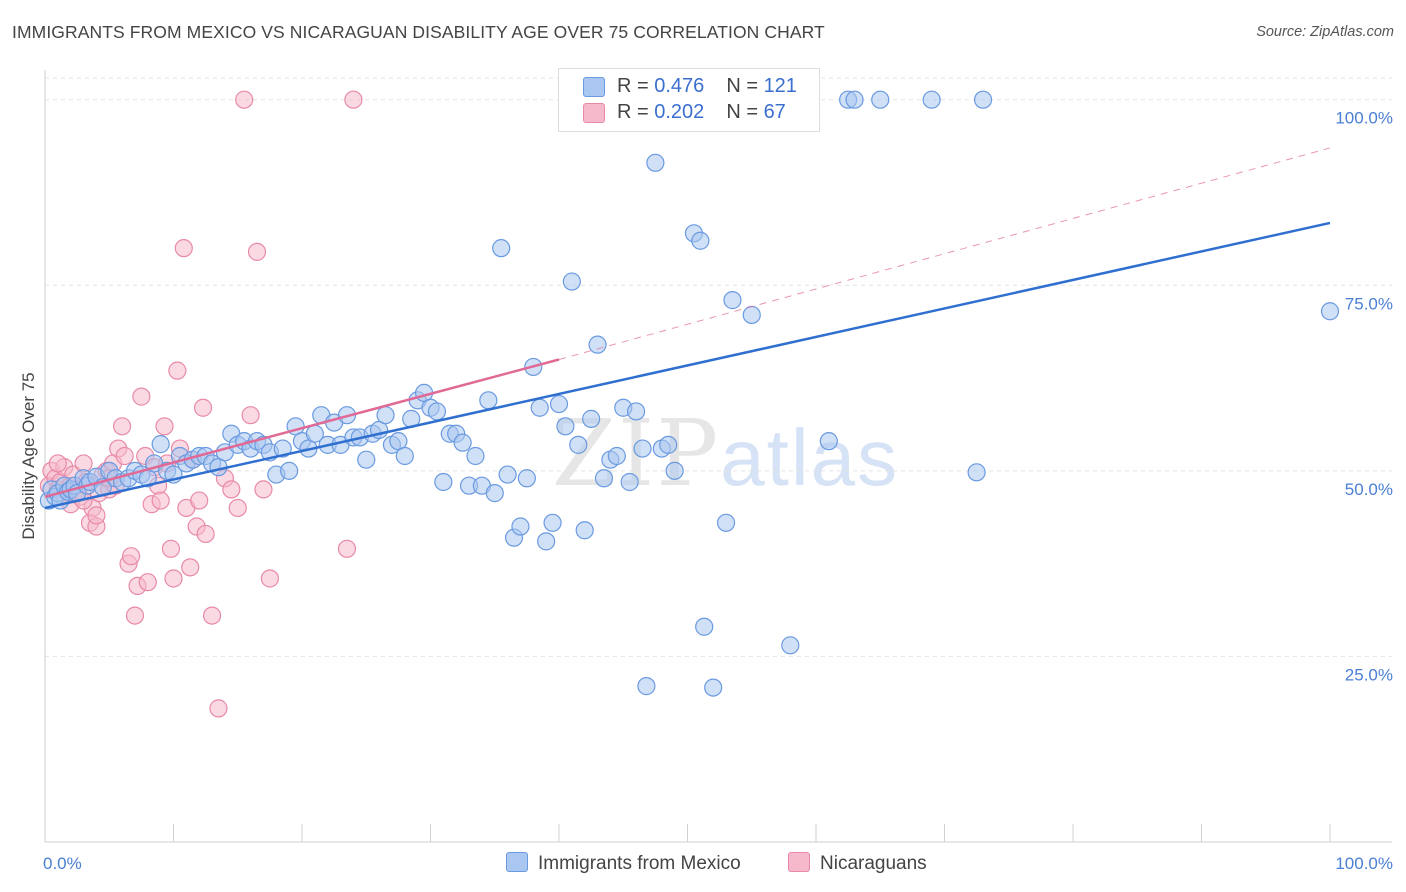  Describe the element at coordinates (594, 87) in the screenshot. I see `legend-swatch-mexico` at that location.